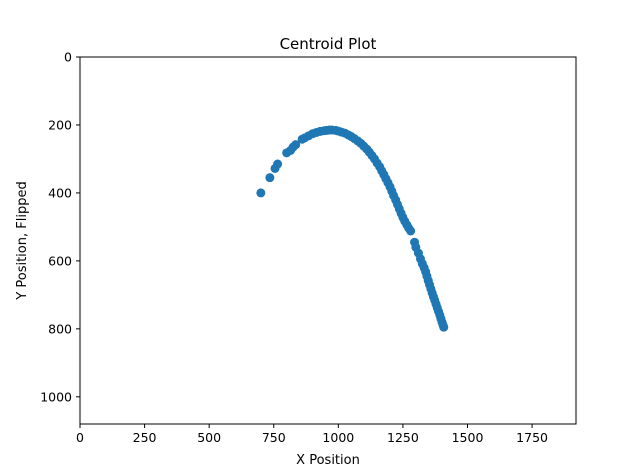  I want to click on y-tick-label: 200, so click(60, 124).